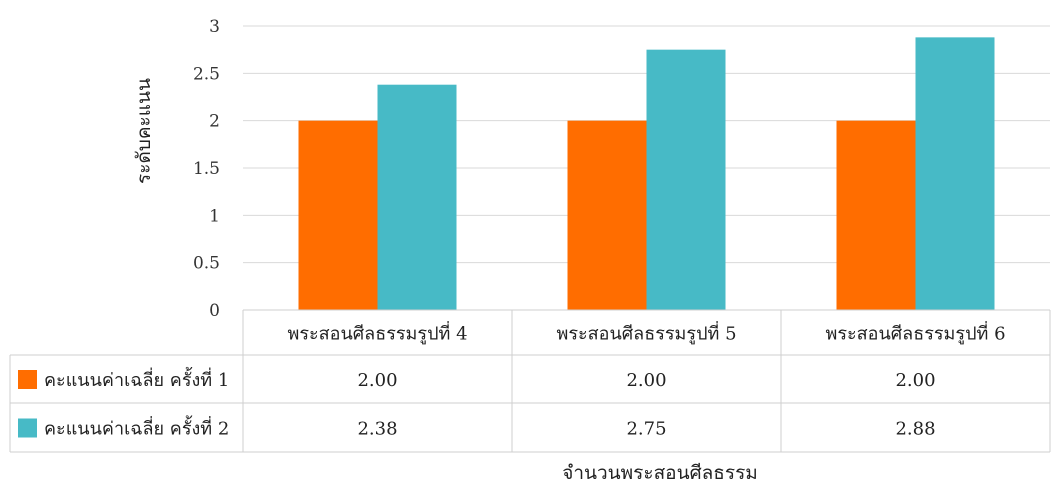  Describe the element at coordinates (377, 333) in the screenshot. I see `category-label: พระสอนศีลธรรมรูปที่ 4` at that location.